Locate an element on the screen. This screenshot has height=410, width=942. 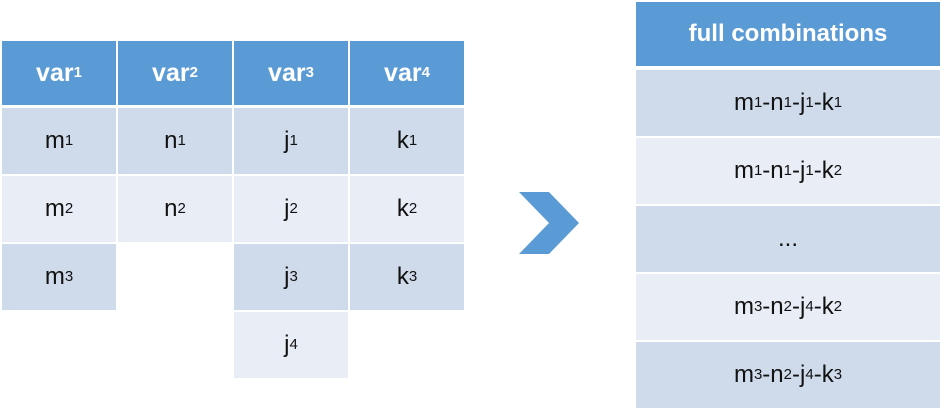
header-var-2: var 2 is located at coordinates (175, 73).